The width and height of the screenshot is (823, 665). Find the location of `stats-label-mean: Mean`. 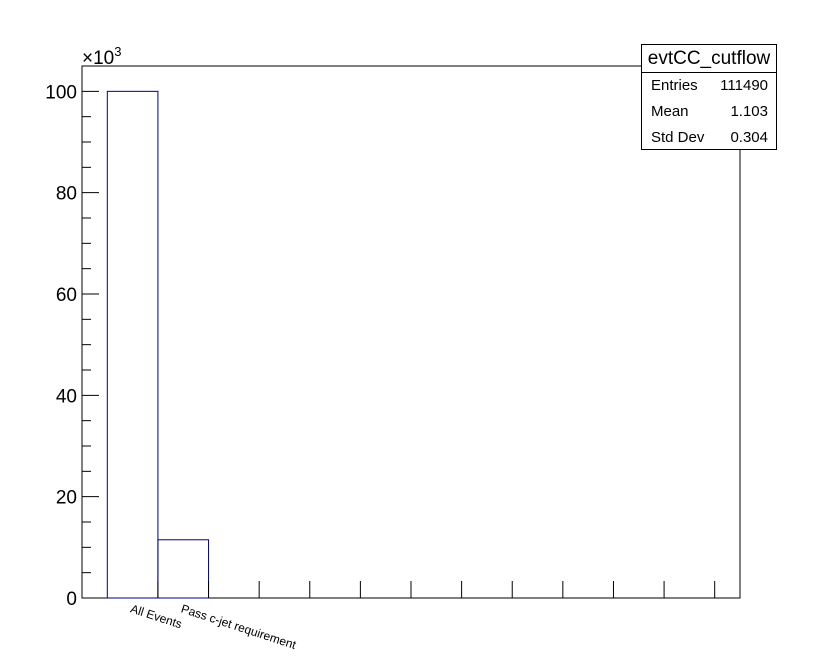

stats-label-mean: Mean is located at coordinates (670, 111).